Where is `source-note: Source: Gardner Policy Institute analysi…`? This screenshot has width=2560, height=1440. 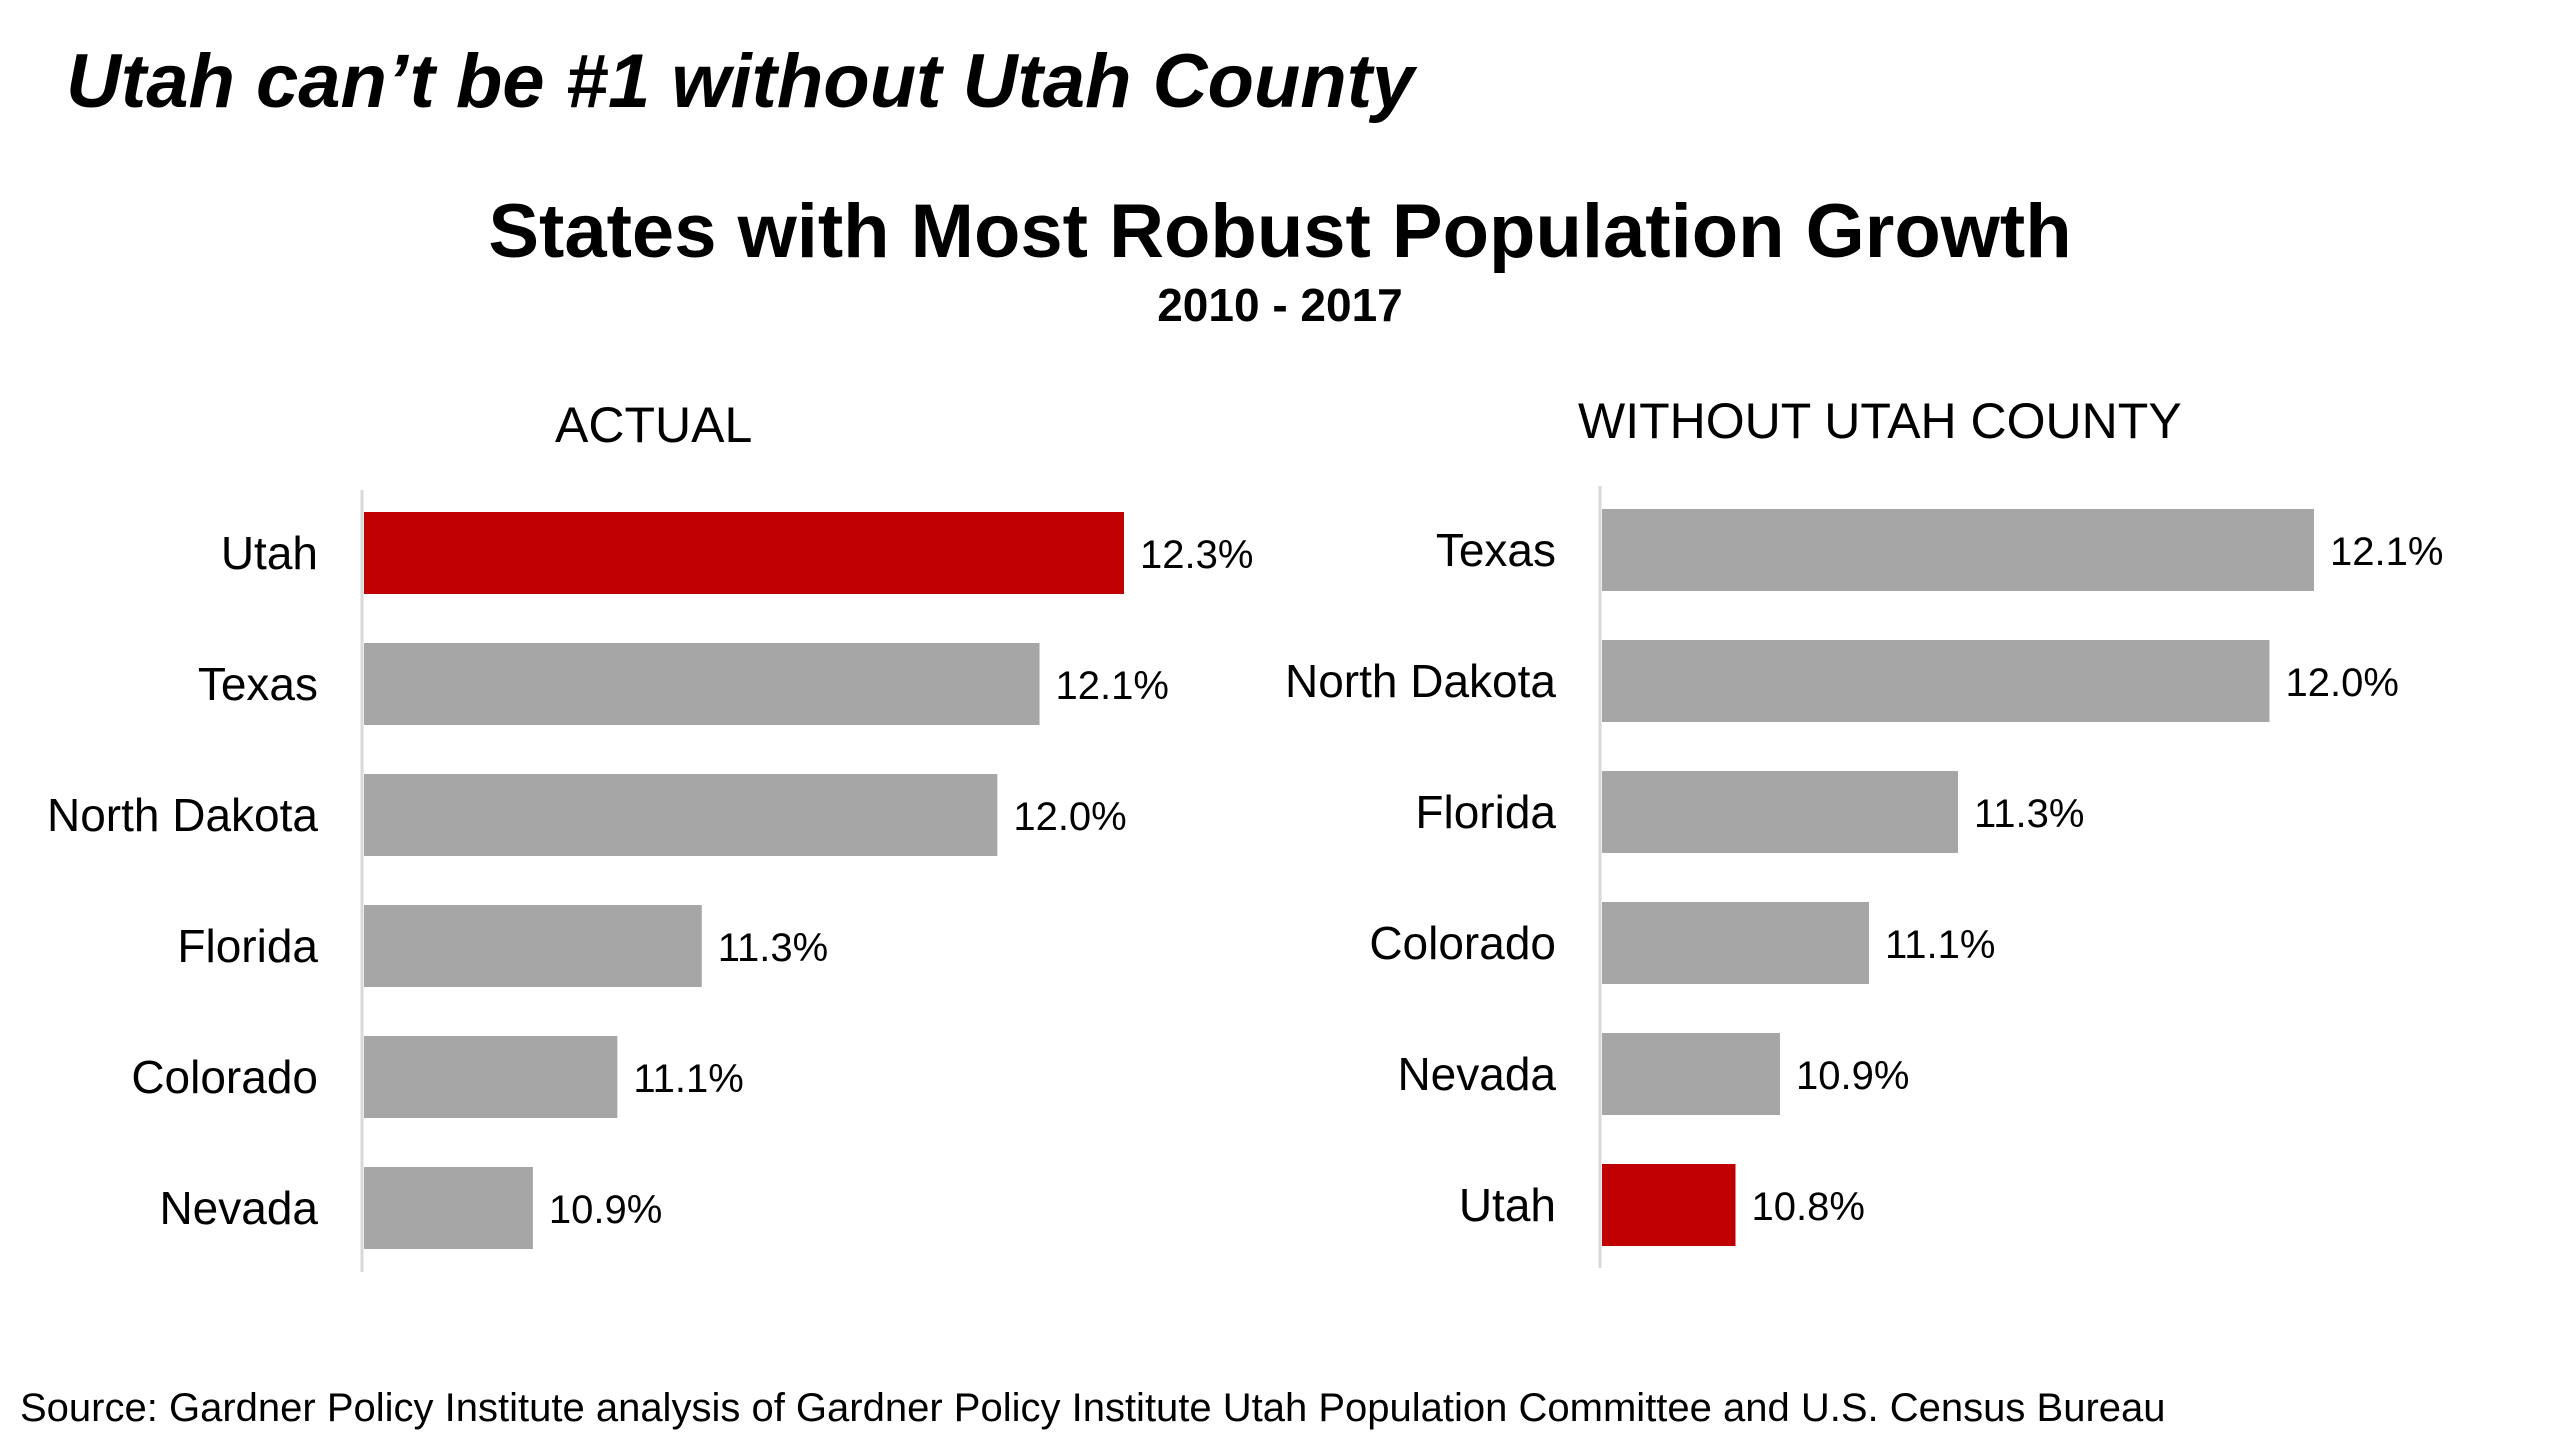
source-note: Source: Gardner Policy Institute analysi… is located at coordinates (1093, 1408).